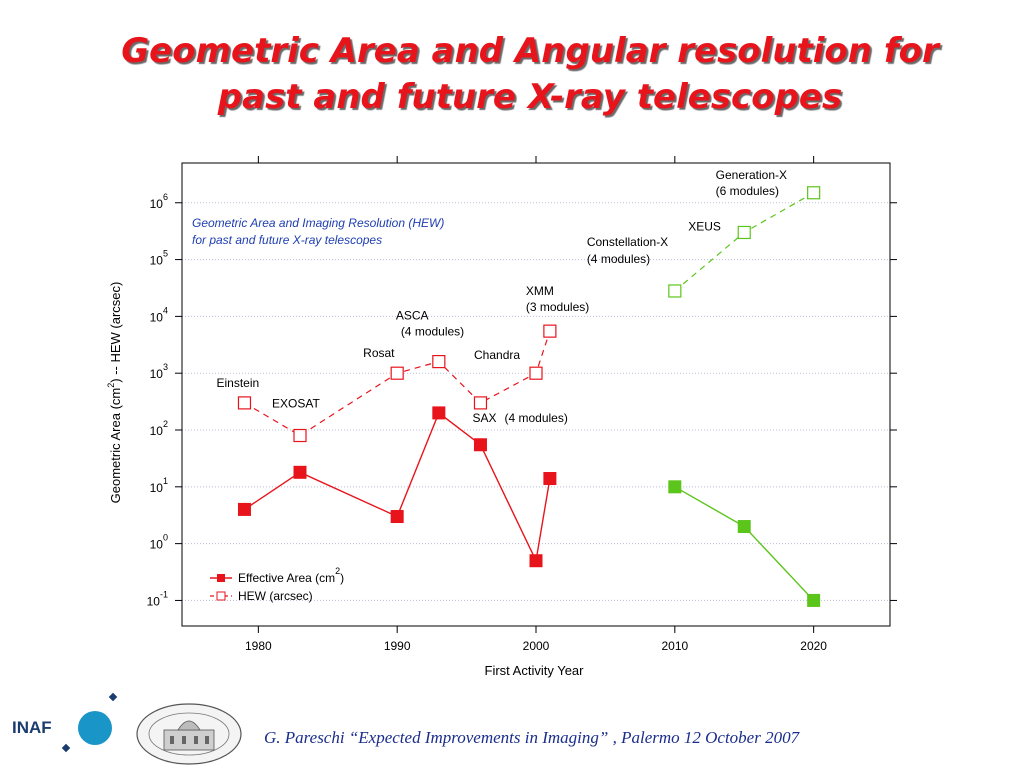 Image resolution: width=1024 pixels, height=771 pixels. I want to click on y-tick-label: 10², so click(159, 428).